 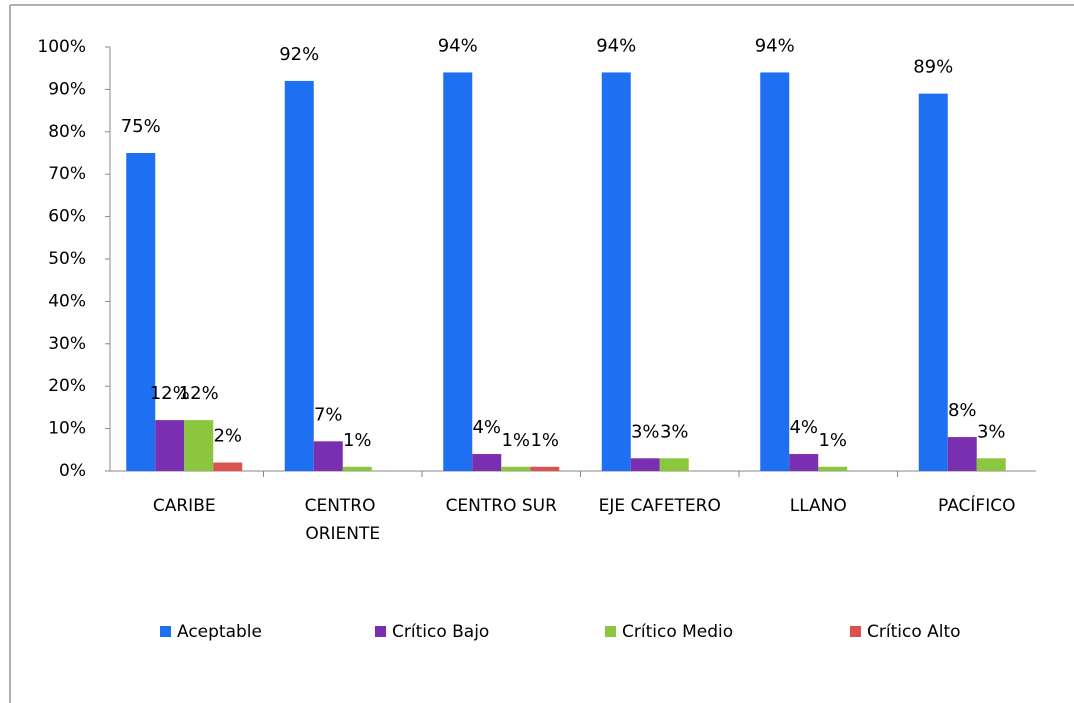 I want to click on y-tick-label: 0%, so click(x=72, y=471).